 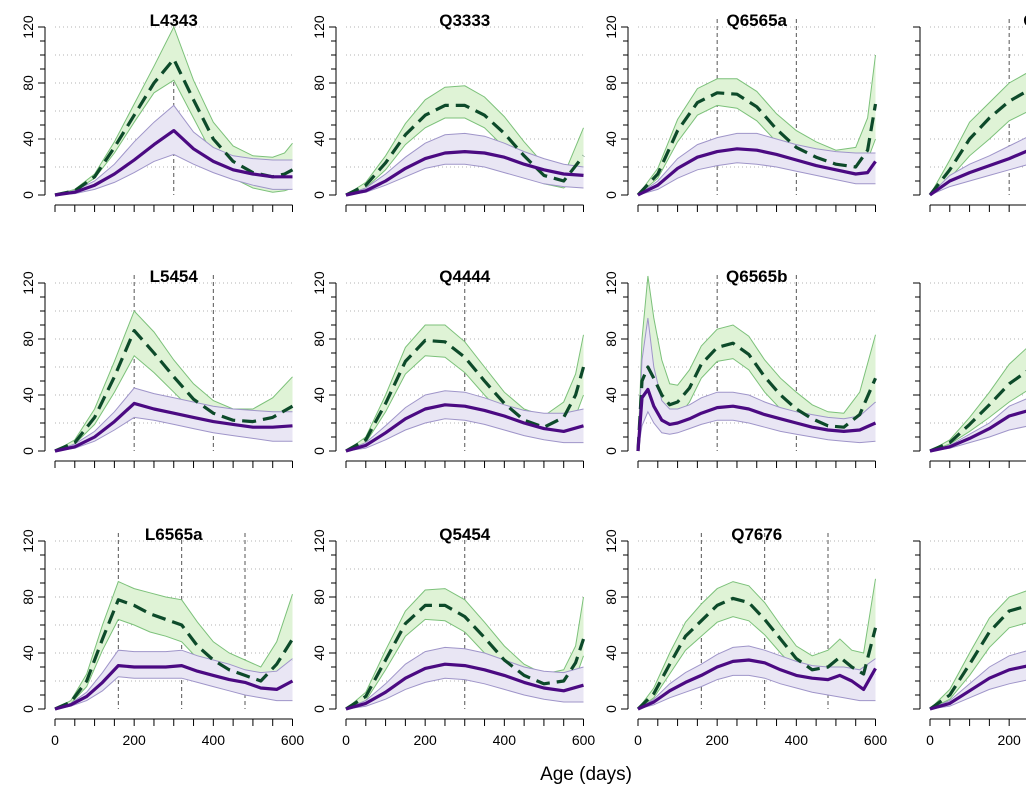 I want to click on panel-q6565a-2: 0 40 80 120 Q6565a, so click(x=740, y=111).